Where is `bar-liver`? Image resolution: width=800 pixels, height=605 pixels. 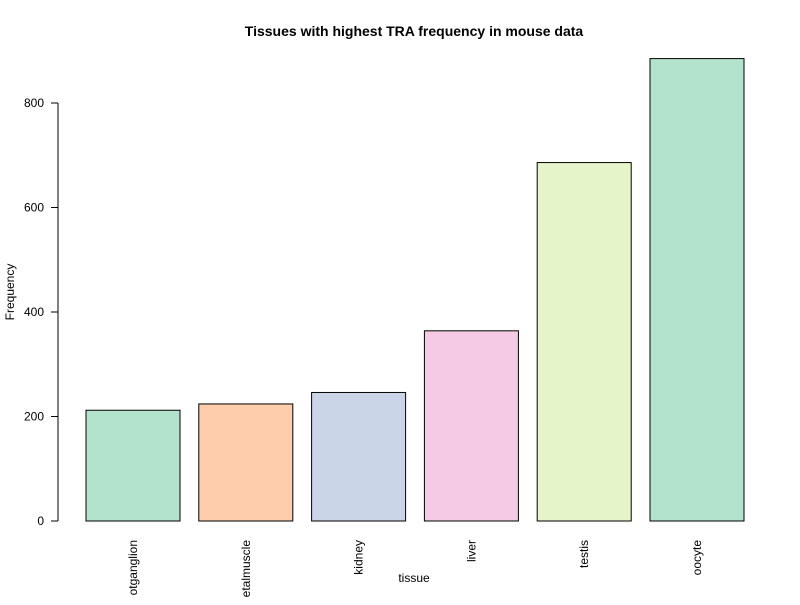 bar-liver is located at coordinates (471, 426).